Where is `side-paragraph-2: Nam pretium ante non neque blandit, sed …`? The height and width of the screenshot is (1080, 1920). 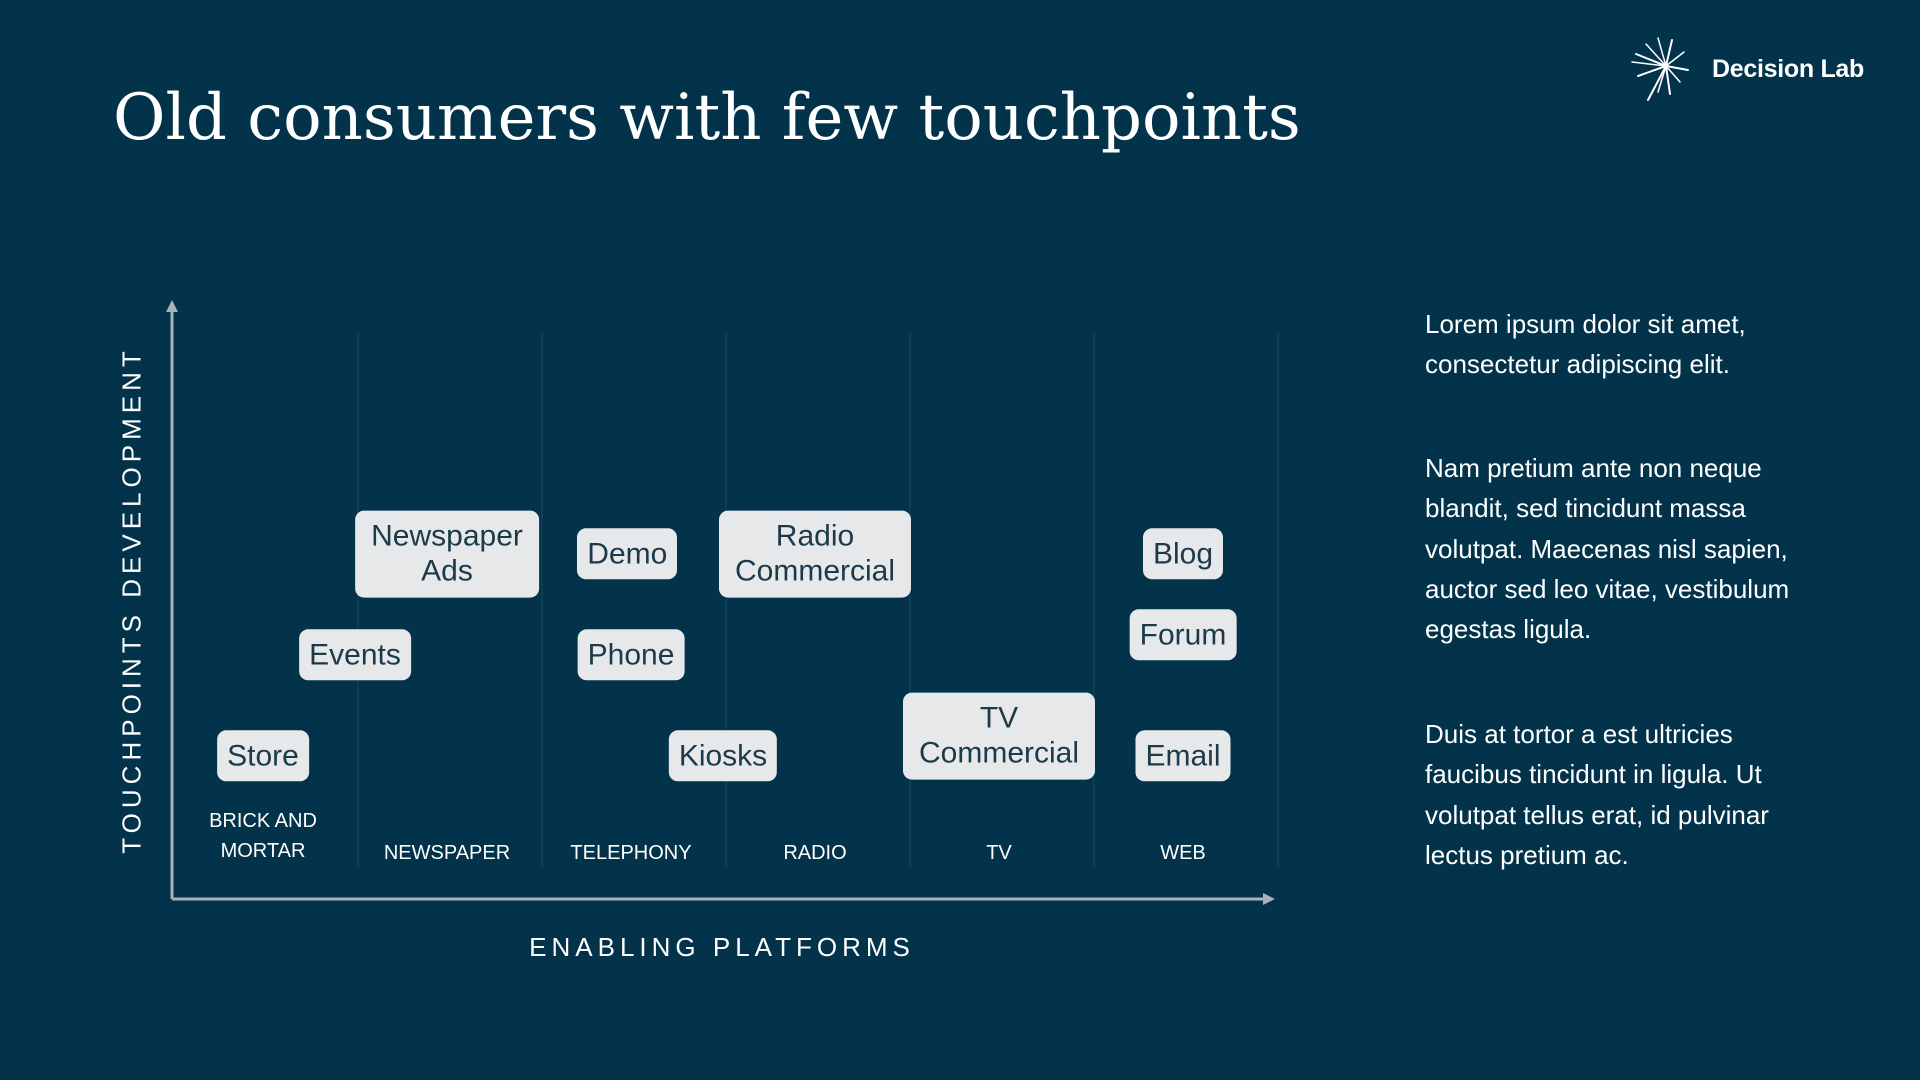 side-paragraph-2: Nam pretium ante non neque blandit, sed … is located at coordinates (1607, 549).